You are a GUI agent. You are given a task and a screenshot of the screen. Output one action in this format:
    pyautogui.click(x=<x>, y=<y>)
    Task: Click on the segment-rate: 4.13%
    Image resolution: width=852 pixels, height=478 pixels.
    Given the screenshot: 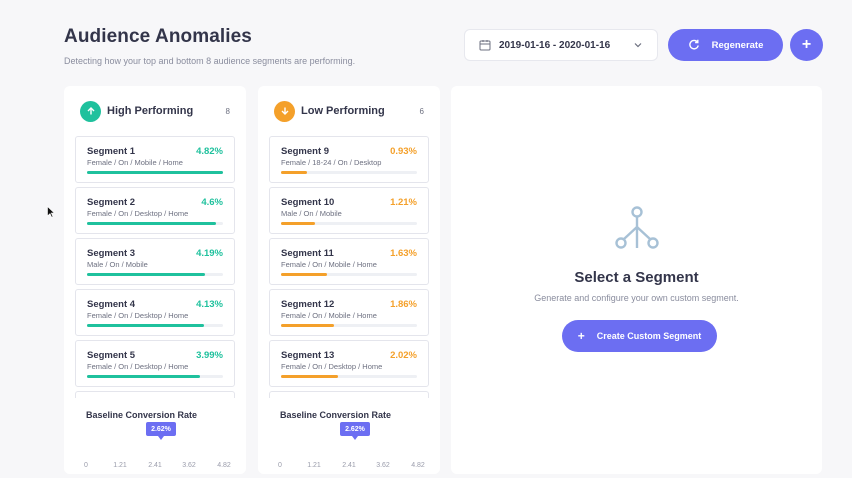 What is the action you would take?
    pyautogui.click(x=209, y=304)
    